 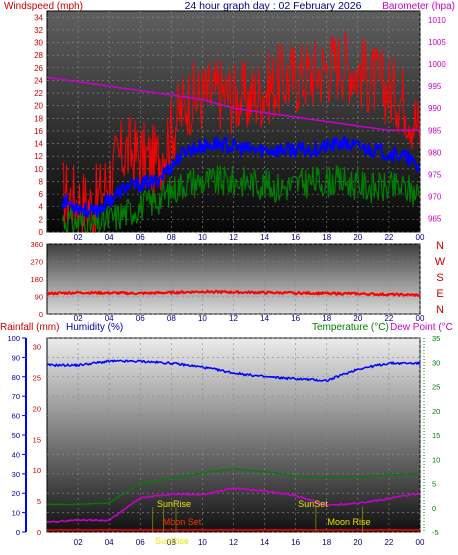 I want to click on direction-tick-label: 270, so click(x=36, y=262).